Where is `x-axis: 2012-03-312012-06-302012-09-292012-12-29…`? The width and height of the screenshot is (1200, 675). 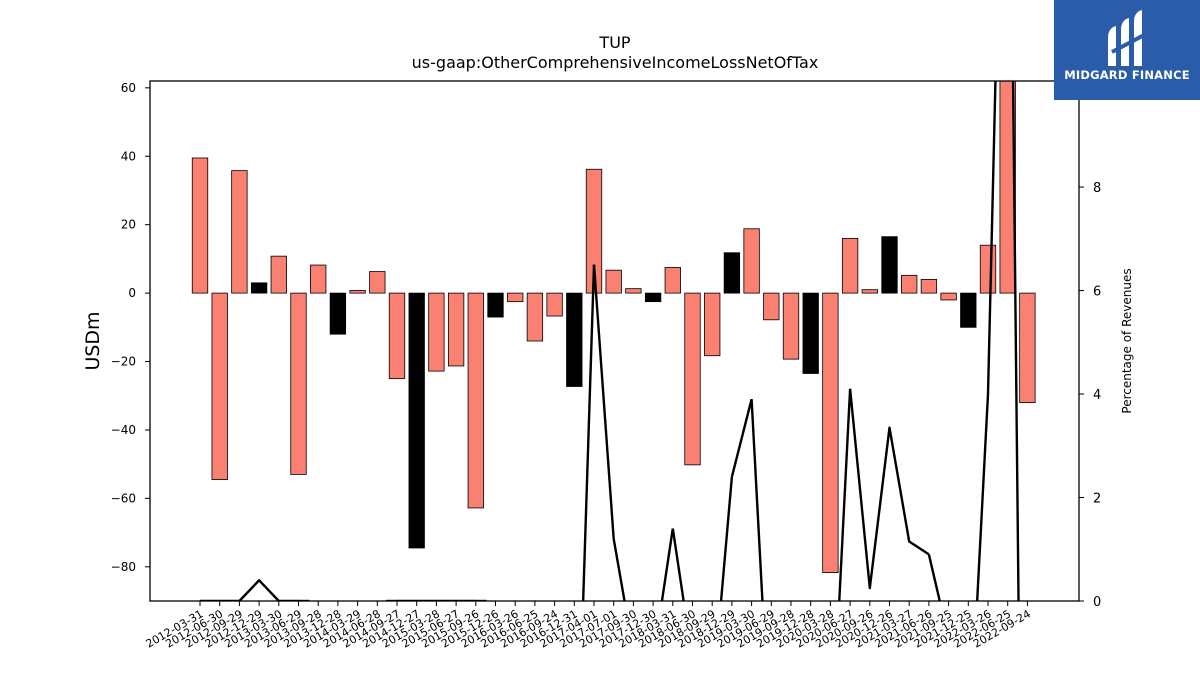
x-axis: 2012-03-312012-06-302012-09-292012-12-29… is located at coordinates (588, 626).